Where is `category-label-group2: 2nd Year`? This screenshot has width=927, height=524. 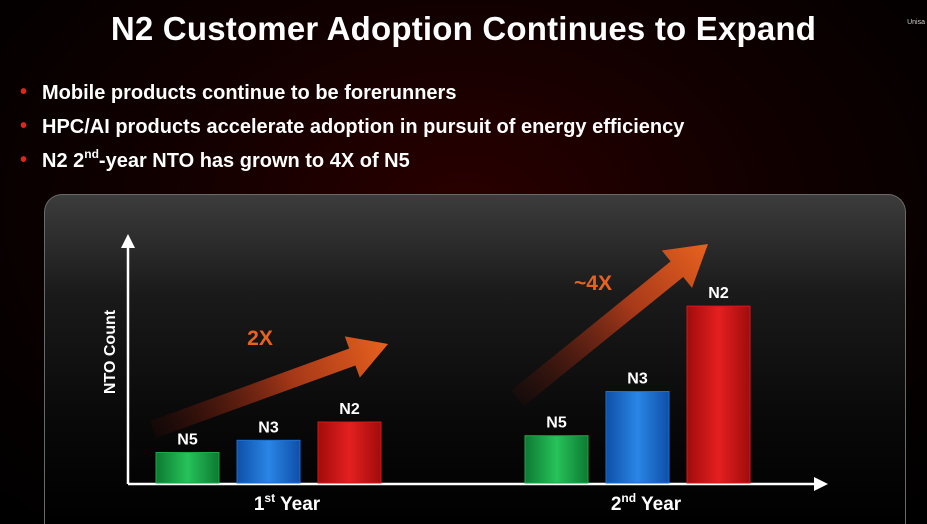 category-label-group2: 2nd Year is located at coordinates (646, 503).